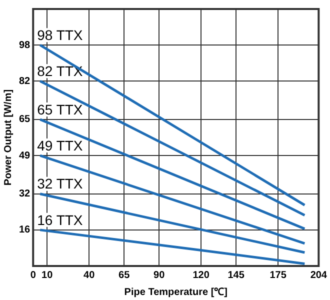  Describe the element at coordinates (25, 194) in the screenshot. I see `y-tick-label: 32` at that location.